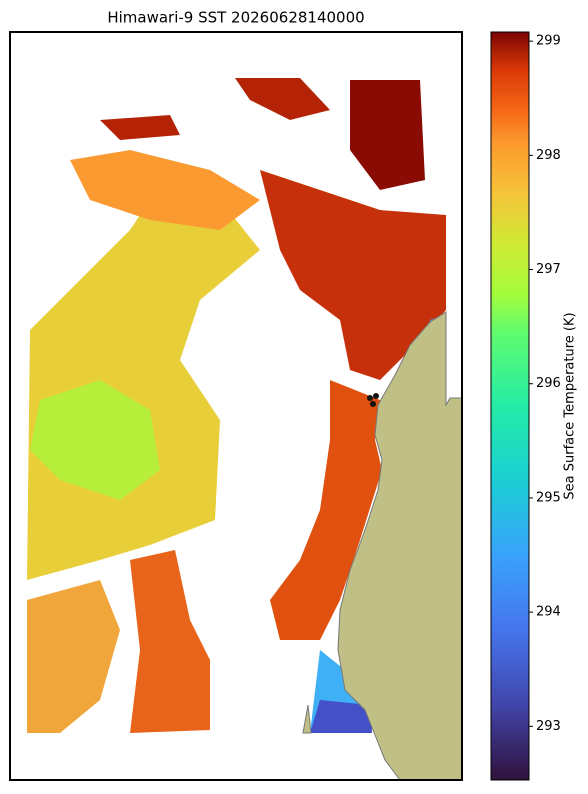  Describe the element at coordinates (548, 383) in the screenshot. I see `colorbar-tick-label: 296` at that location.